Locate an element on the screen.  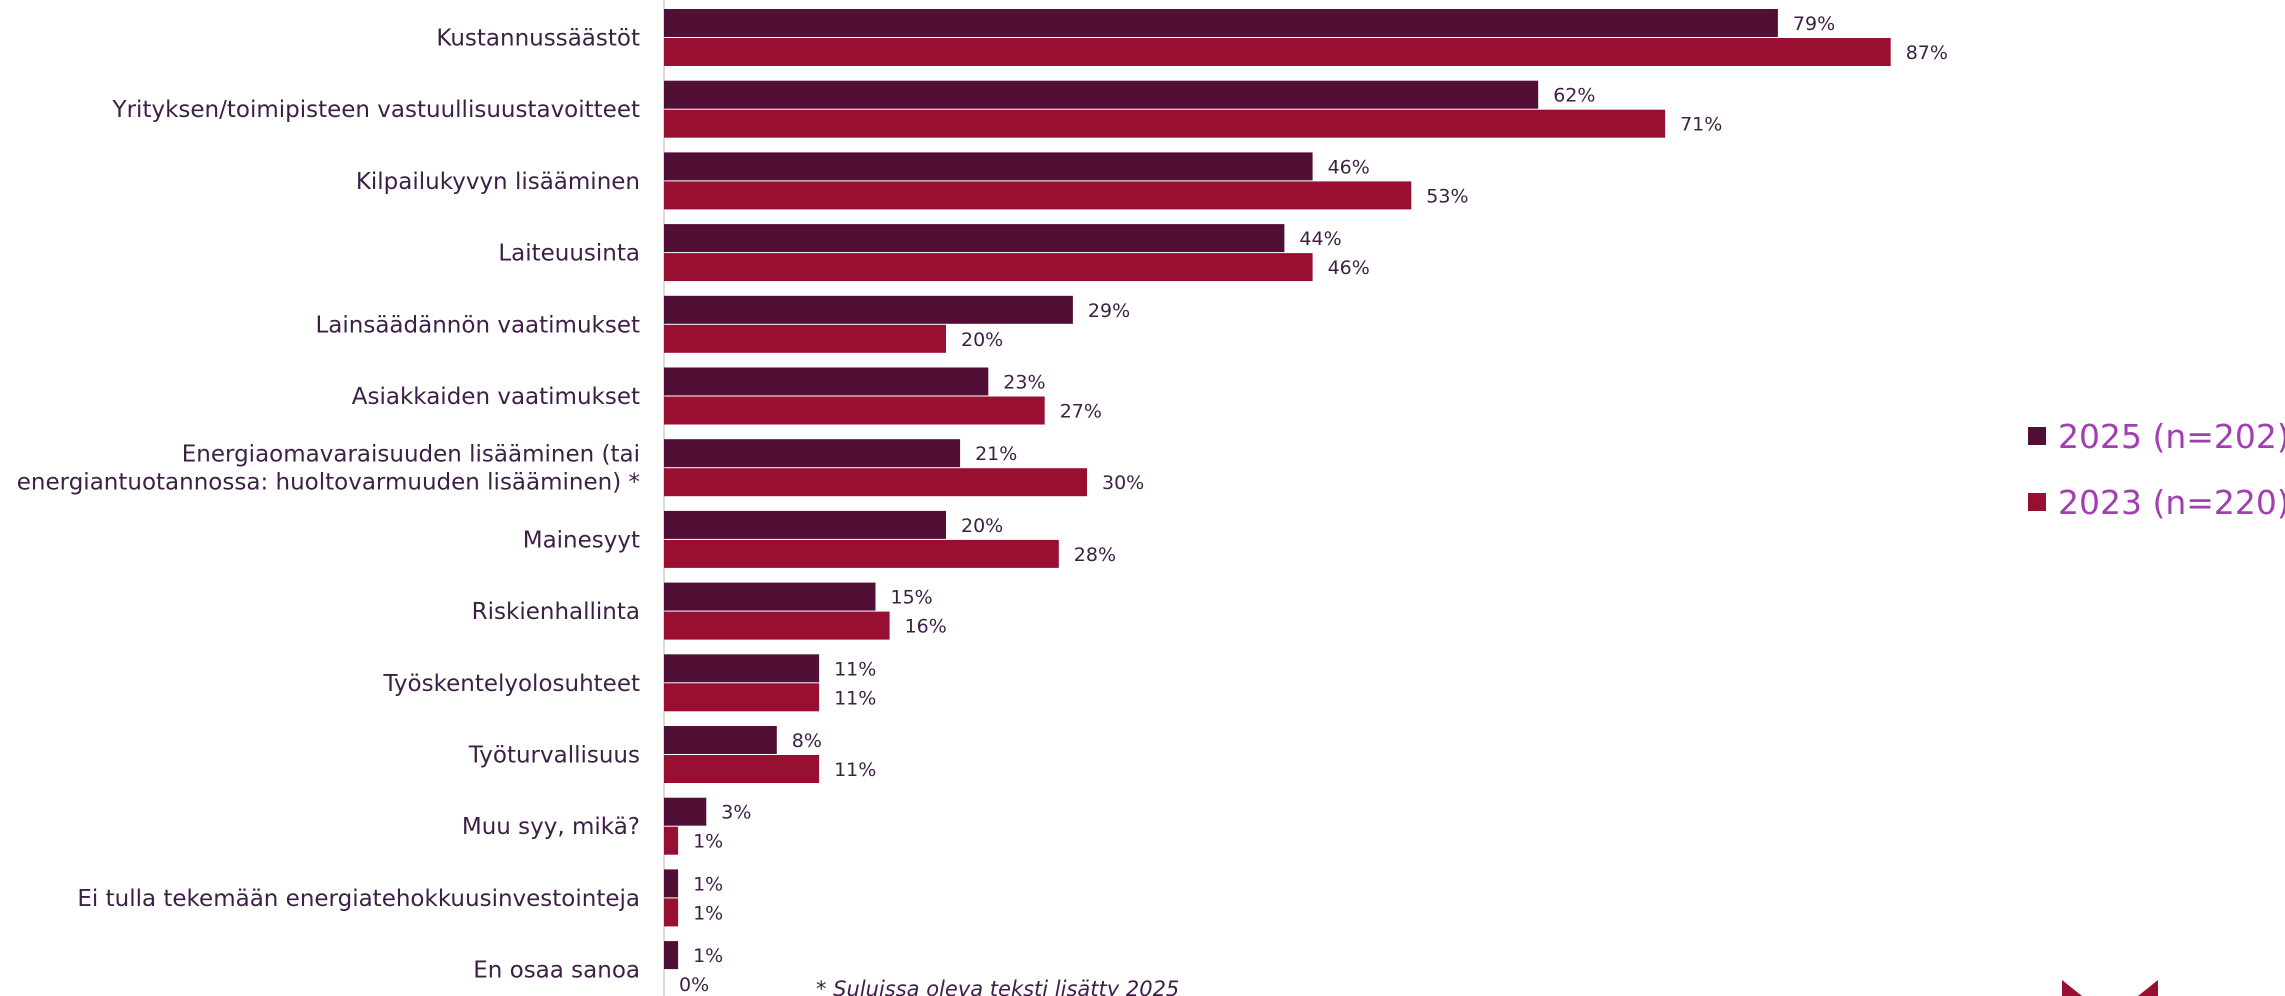
data-label-s1-12: 1% is located at coordinates (708, 884).